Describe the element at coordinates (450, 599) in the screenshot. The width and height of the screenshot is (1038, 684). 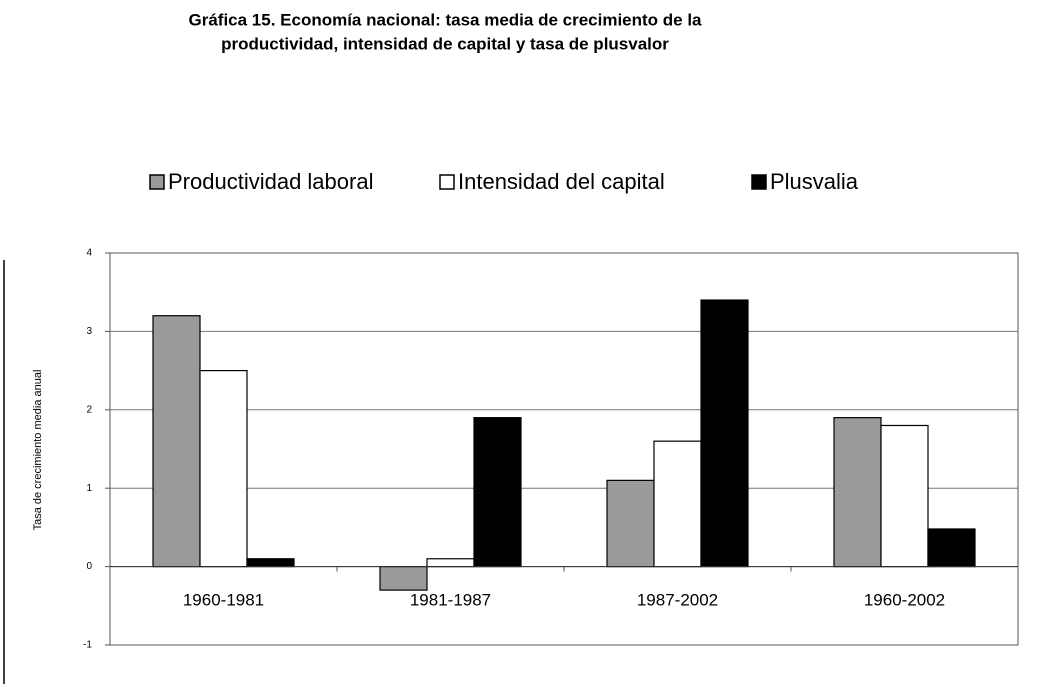
I see `x-tick-label: 1981-1987` at that location.